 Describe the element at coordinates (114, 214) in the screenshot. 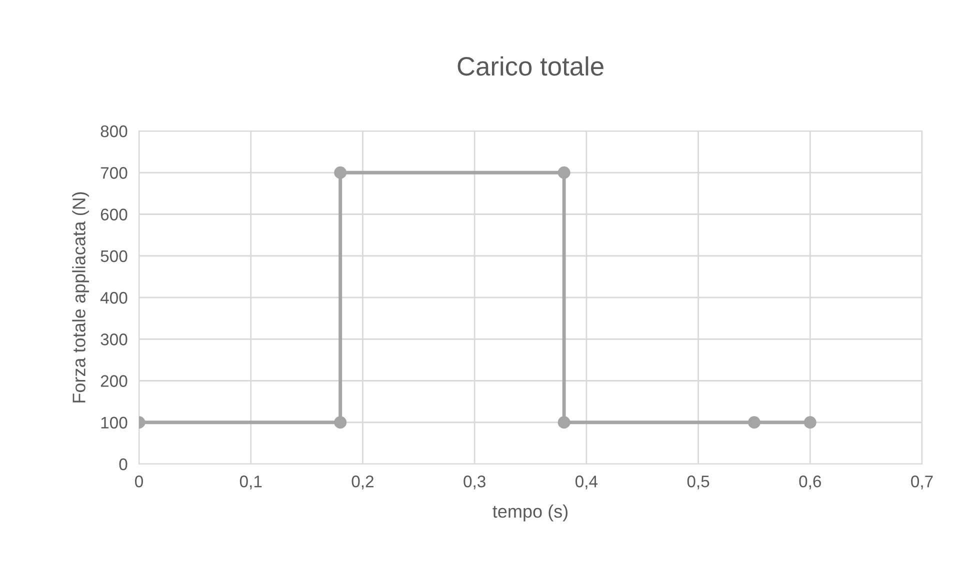

I see `y-tick-label: 600` at that location.